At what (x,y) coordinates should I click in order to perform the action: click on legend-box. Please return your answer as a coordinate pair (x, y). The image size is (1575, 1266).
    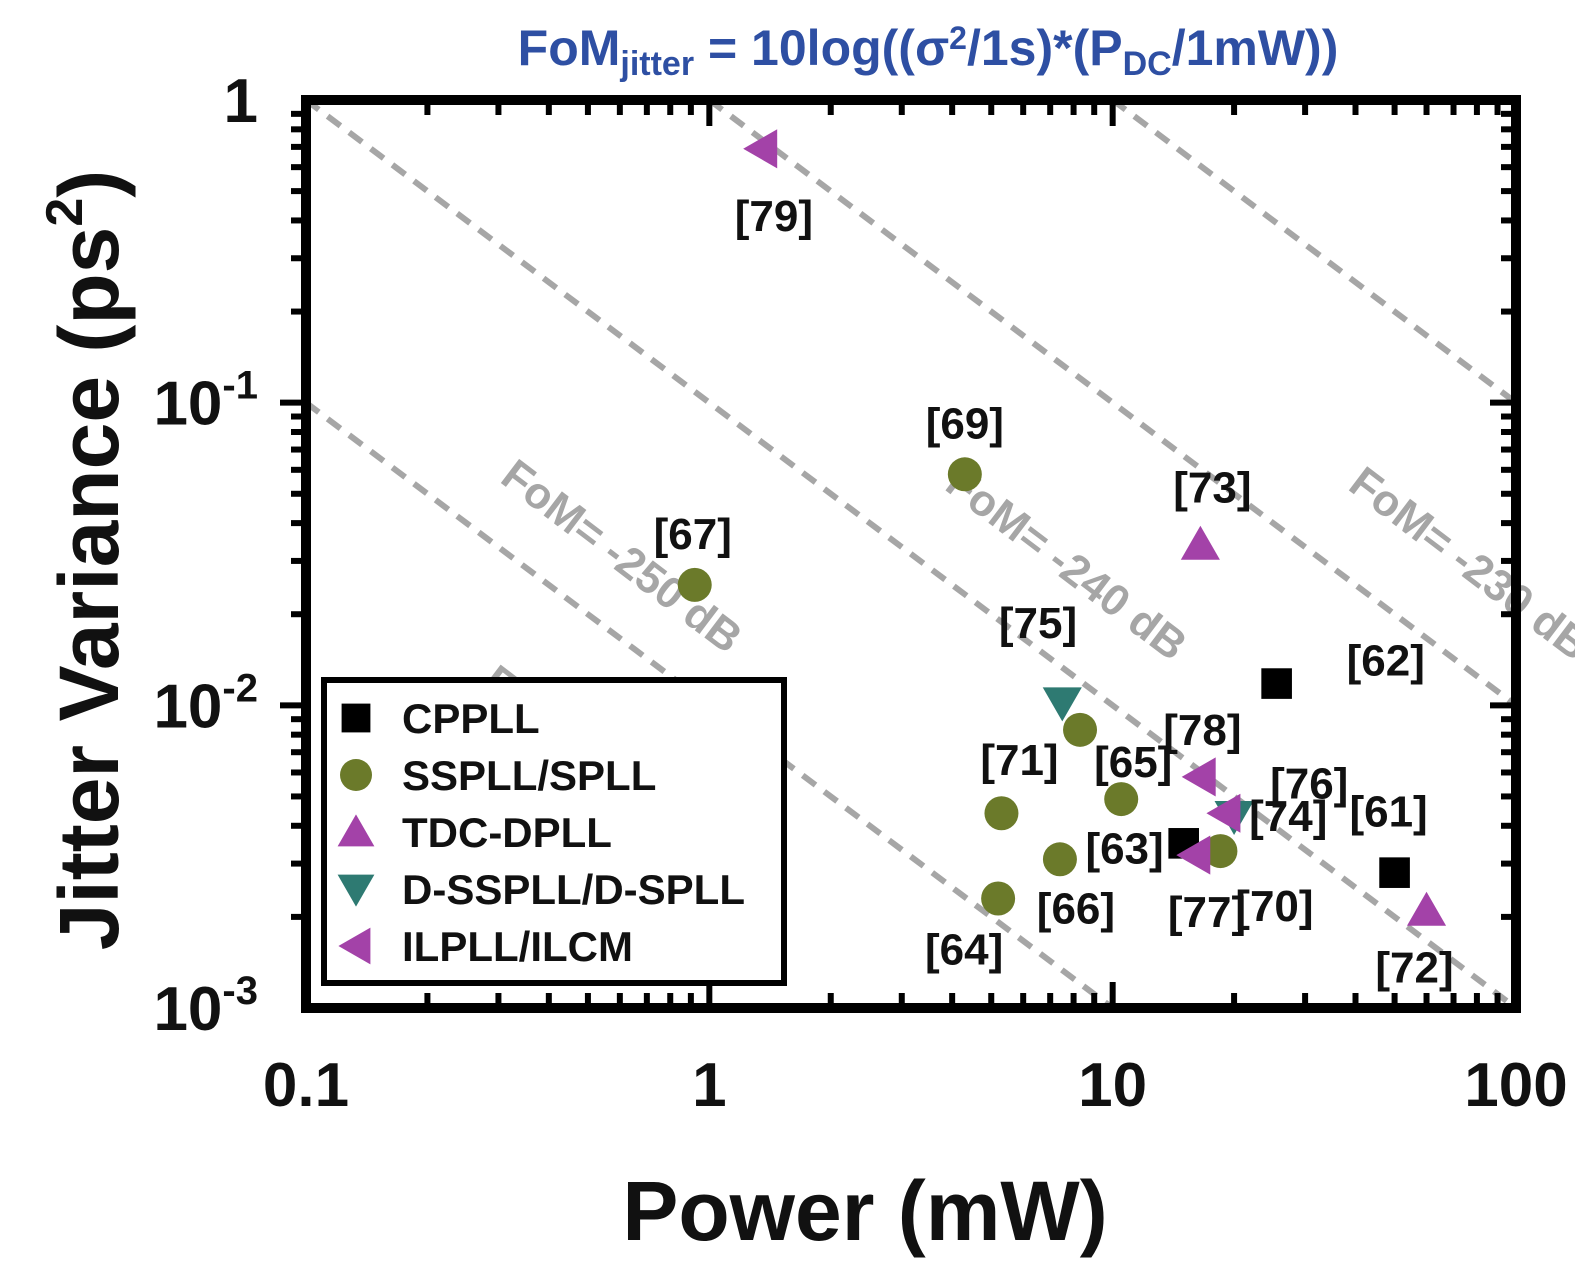
    Looking at the image, I should click on (554, 831).